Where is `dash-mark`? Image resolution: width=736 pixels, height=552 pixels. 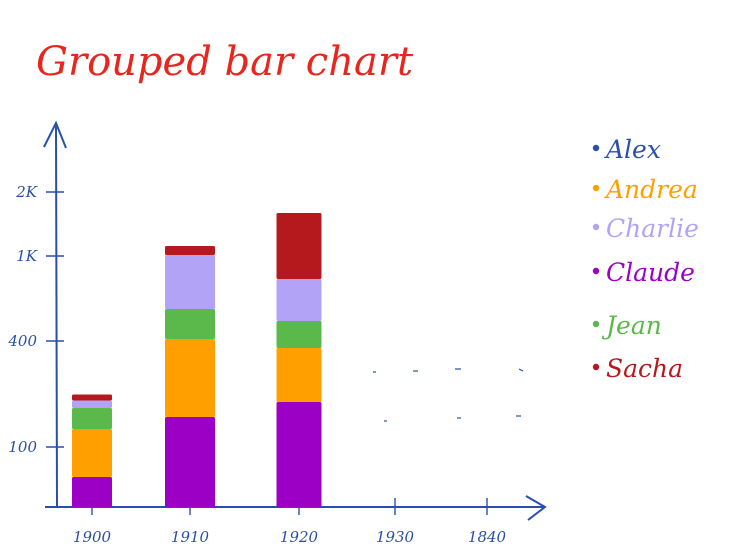
dash-mark is located at coordinates (521, 370).